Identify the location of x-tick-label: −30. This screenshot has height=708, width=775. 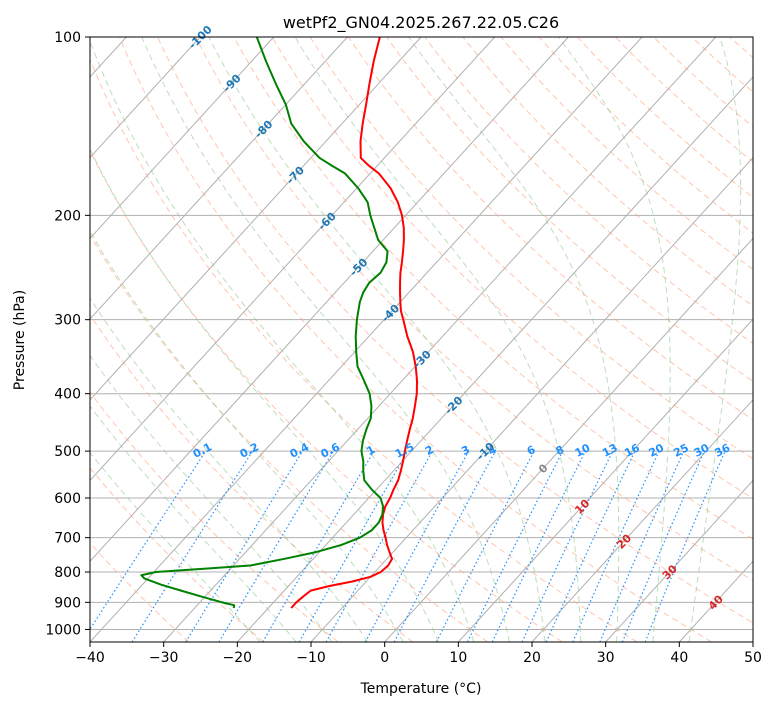
(164, 658).